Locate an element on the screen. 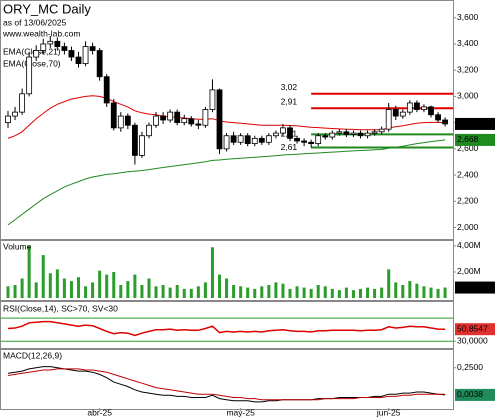 The width and height of the screenshot is (496, 420). y-tick-label: 3,600 is located at coordinates (468, 17).